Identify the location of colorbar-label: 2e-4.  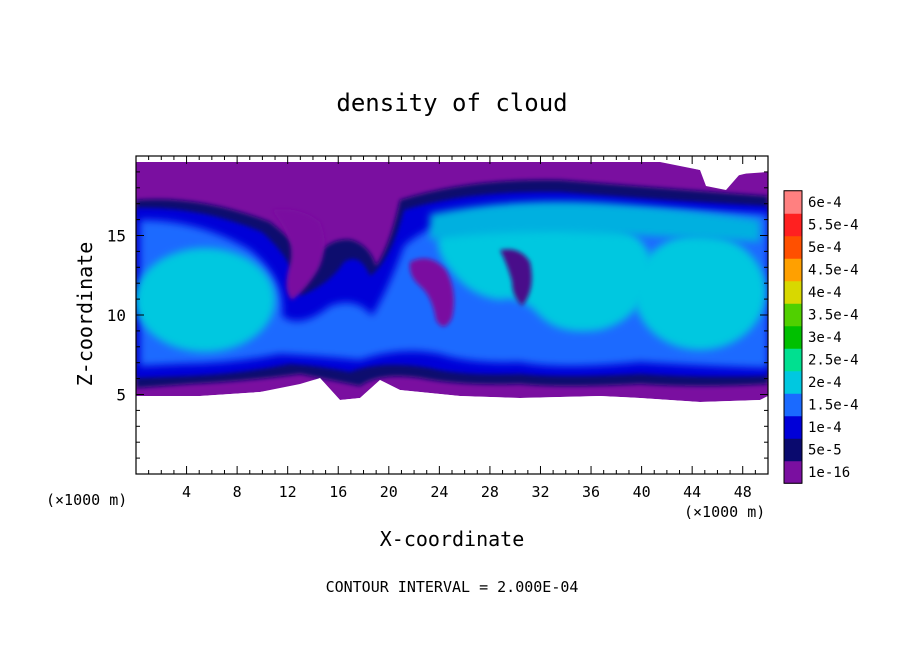
(825, 383).